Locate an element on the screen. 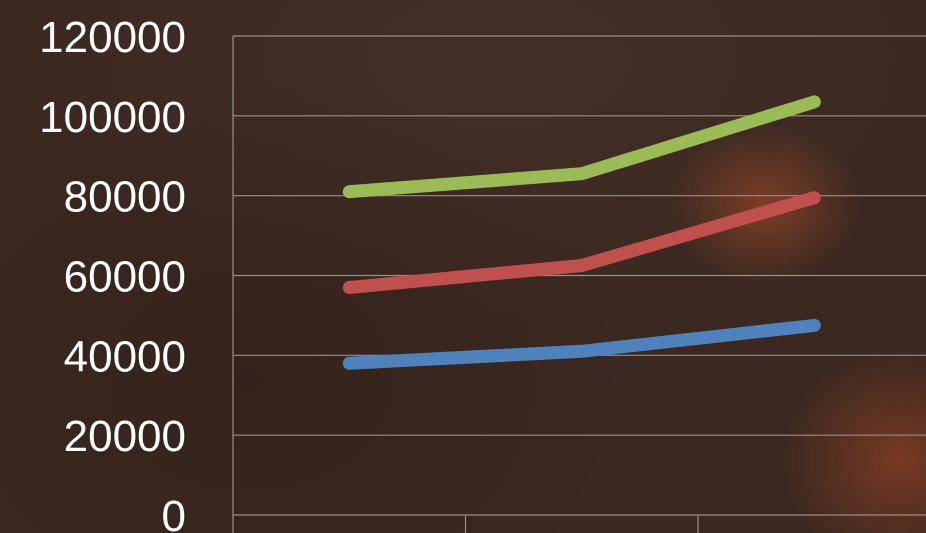  y-tick-label: 60000 is located at coordinates (125, 277).